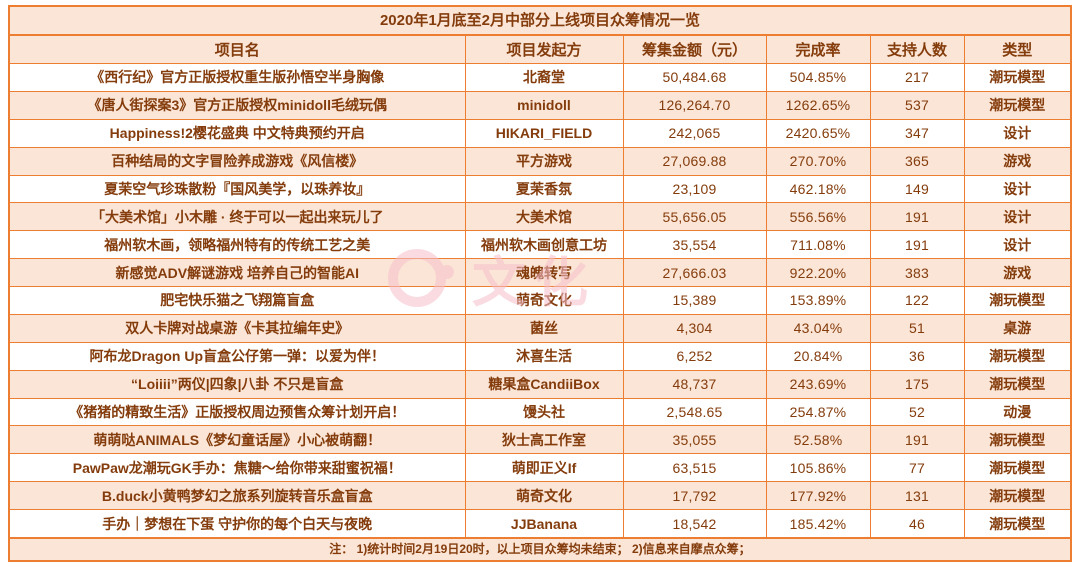 The image size is (1080, 567). I want to click on column-header-4: 支持人数, so click(917, 49).